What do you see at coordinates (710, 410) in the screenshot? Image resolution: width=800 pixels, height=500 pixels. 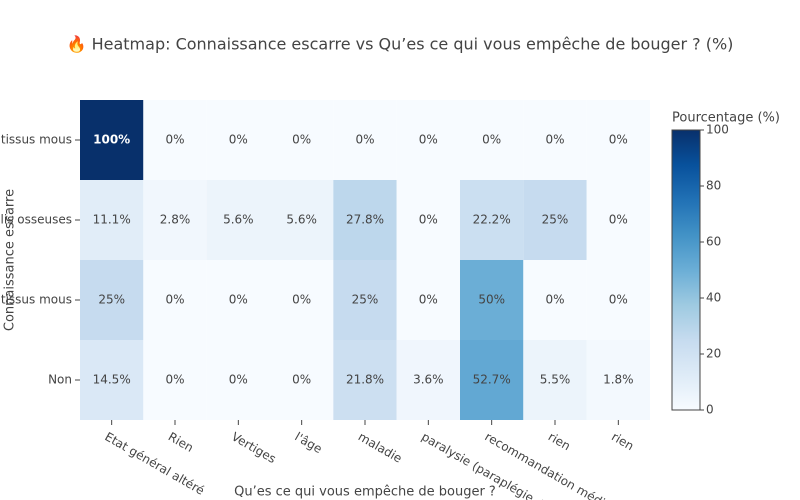 I see `colorbar-tick-label: 0` at bounding box center [710, 410].